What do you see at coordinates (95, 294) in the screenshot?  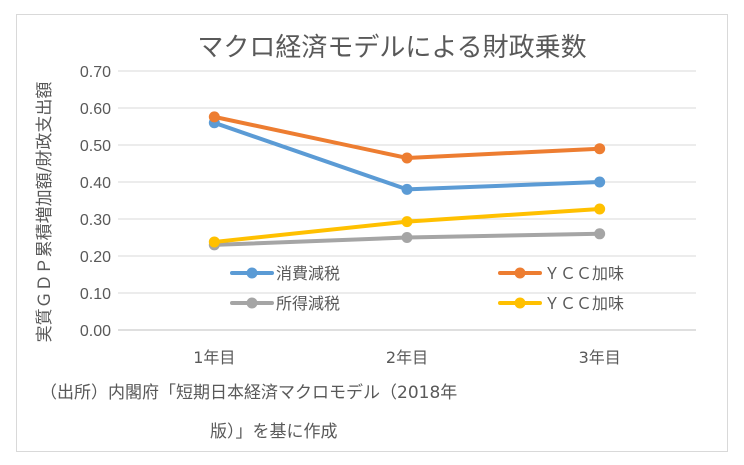 I see `y-tick-label: 0.10` at bounding box center [95, 294].